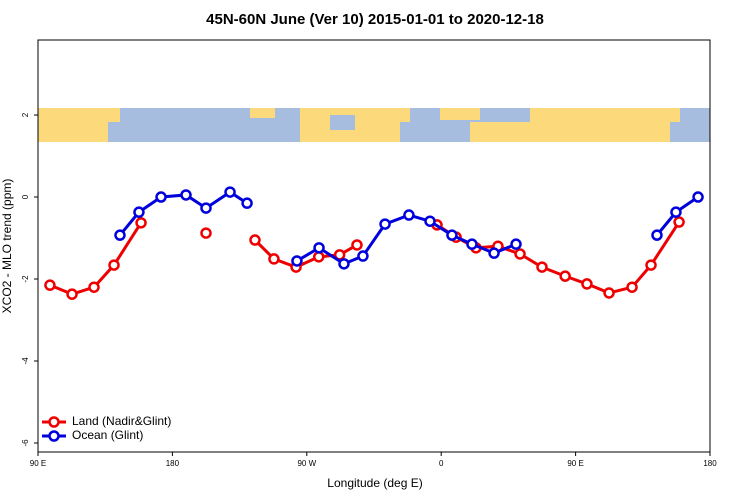 The image size is (750, 500). I want to click on y-tick-label: -2, so click(25, 279).